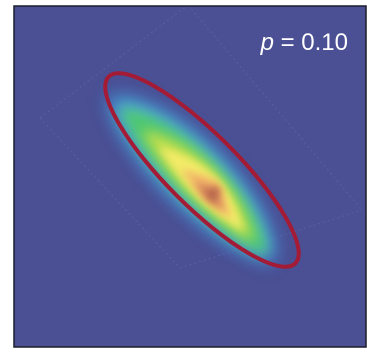 This screenshot has width=367, height=359. I want to click on p-equals: =, so click(287, 42).